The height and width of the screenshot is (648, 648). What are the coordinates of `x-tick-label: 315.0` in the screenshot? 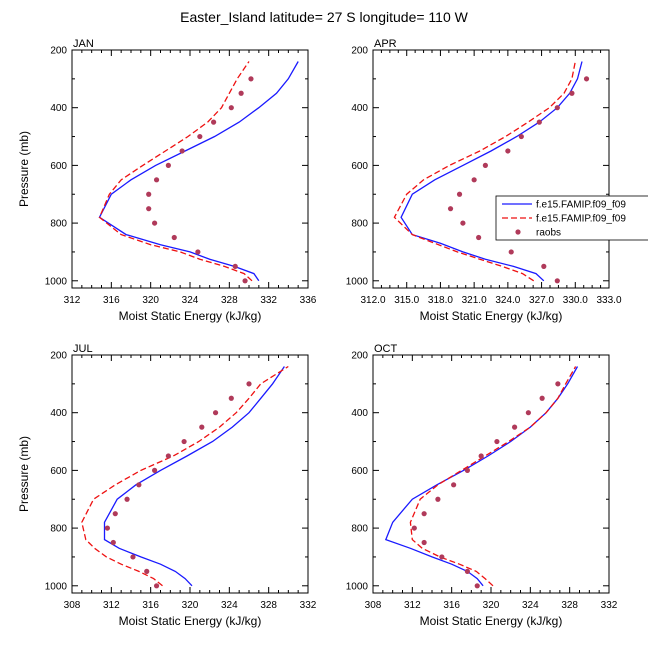 It's located at (406, 300).